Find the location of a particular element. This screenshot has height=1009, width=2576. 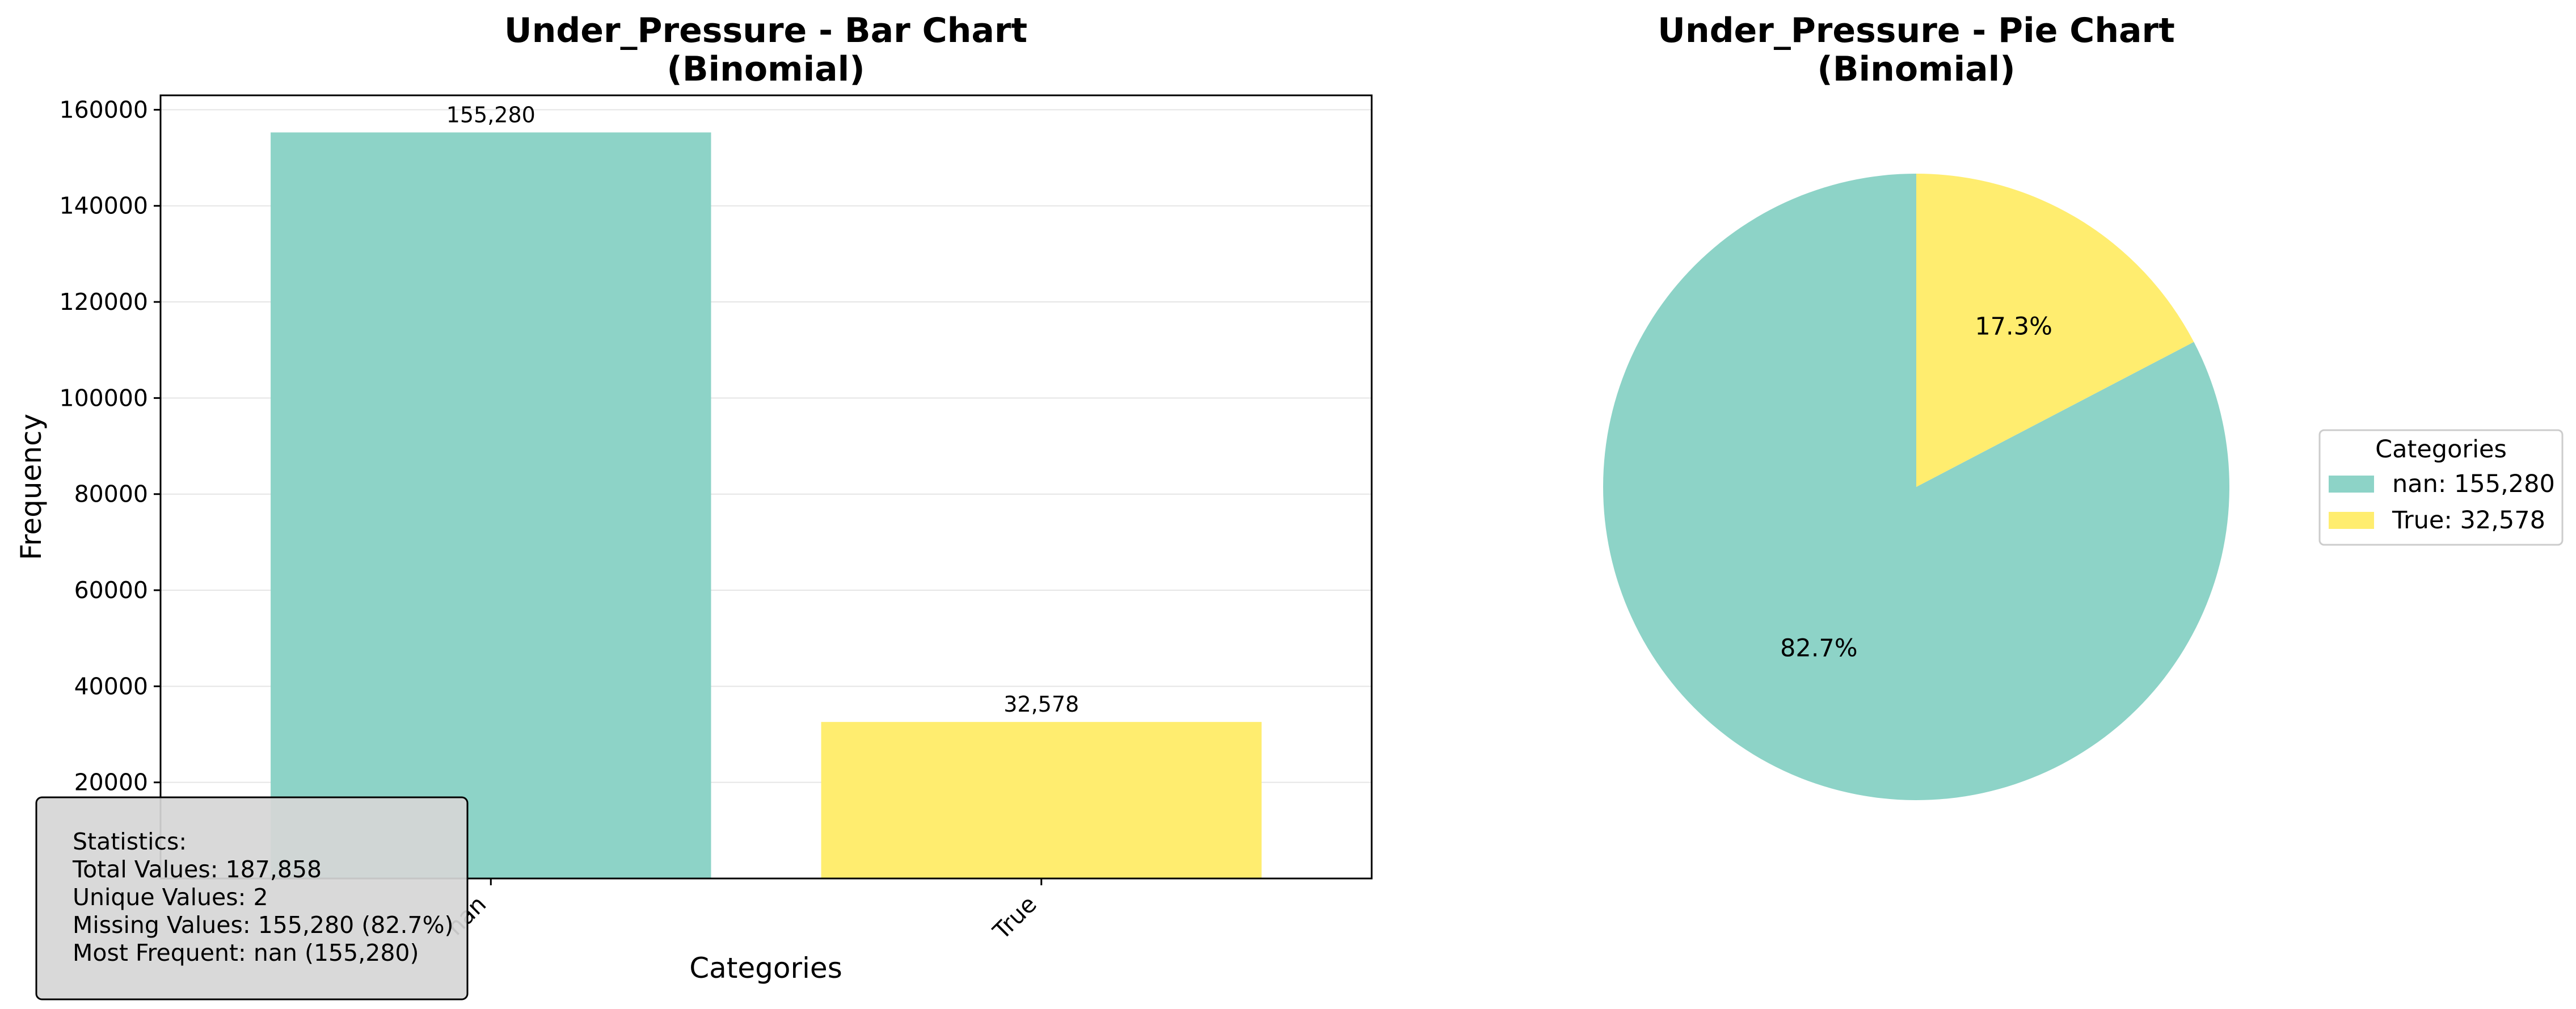

bar-nan is located at coordinates (491, 505).